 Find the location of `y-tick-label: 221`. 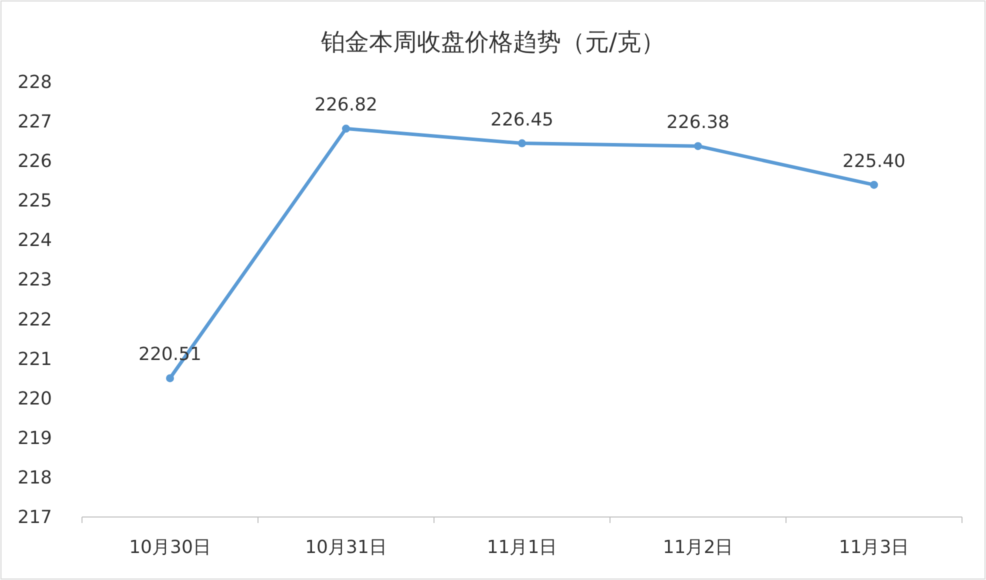

y-tick-label: 221 is located at coordinates (35, 359).